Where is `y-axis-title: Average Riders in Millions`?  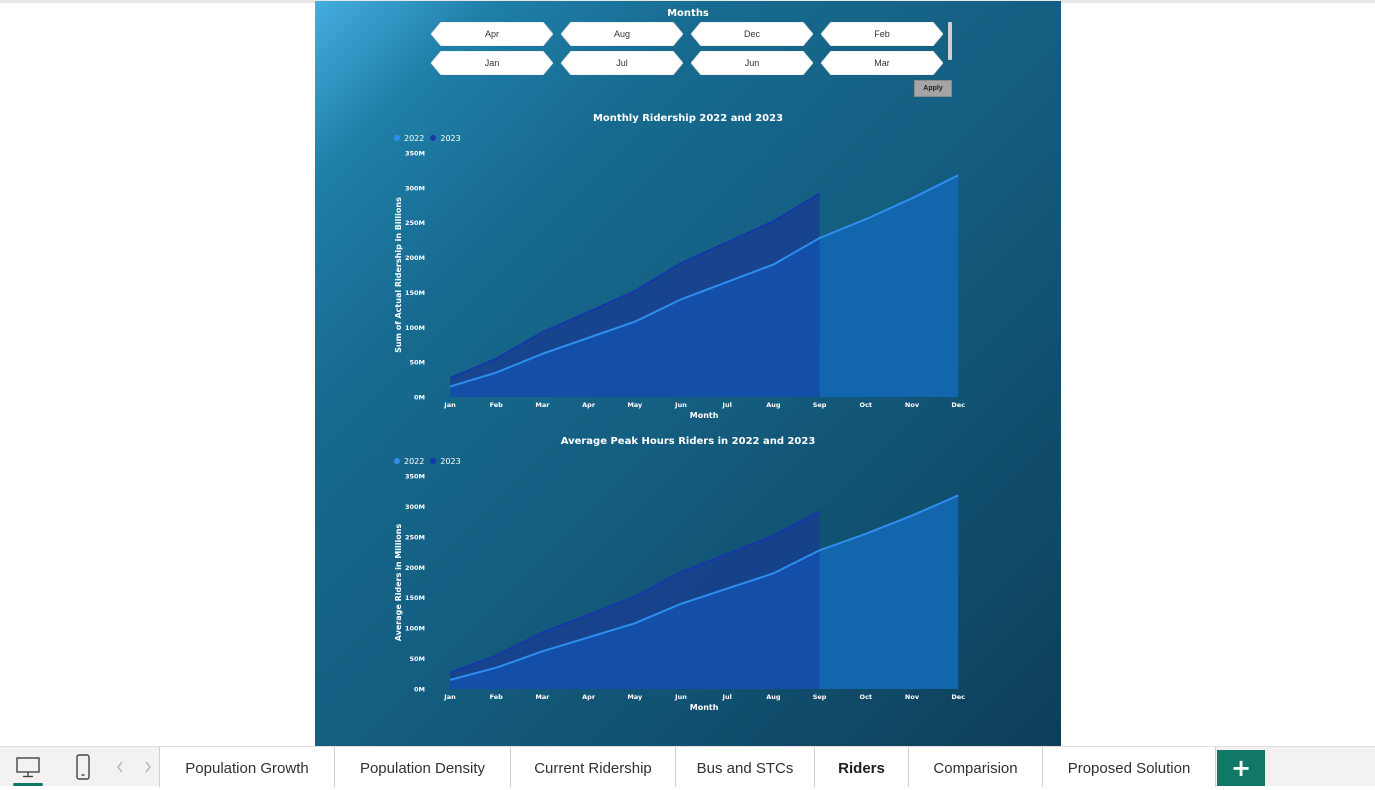
y-axis-title: Average Riders in Millions is located at coordinates (398, 583).